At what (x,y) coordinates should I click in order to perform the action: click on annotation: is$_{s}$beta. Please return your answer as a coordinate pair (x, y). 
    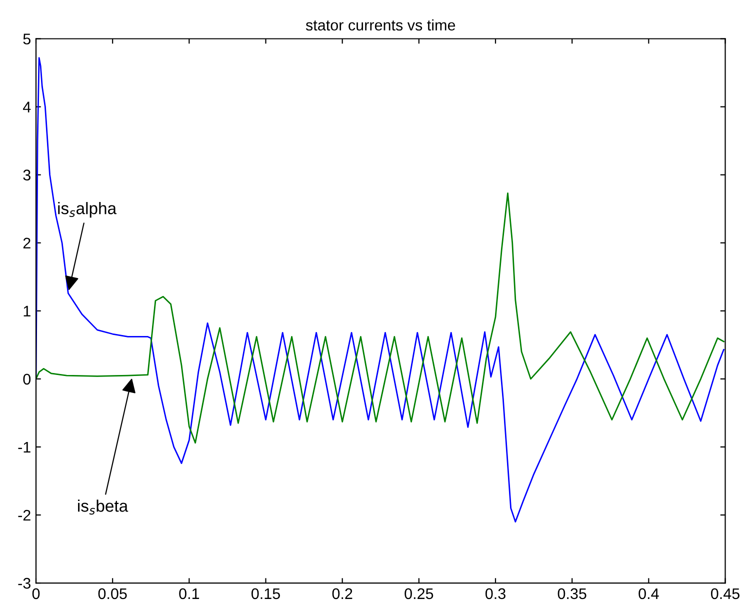
    Looking at the image, I should click on (103, 507).